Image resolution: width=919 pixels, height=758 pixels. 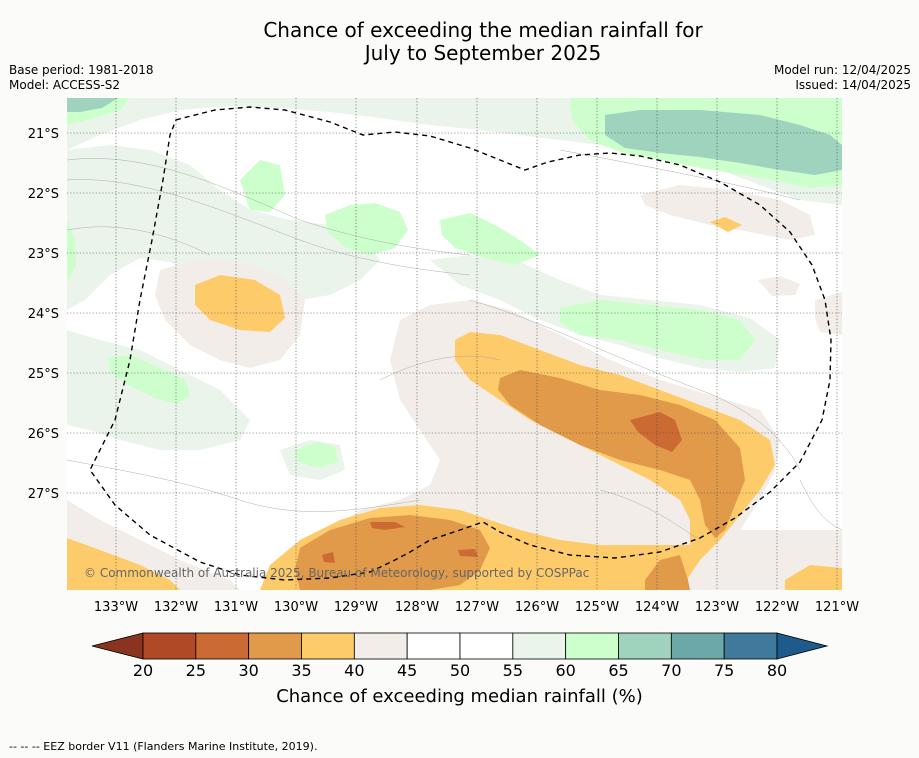 I want to click on lon-label: 127°W, so click(x=477, y=607).